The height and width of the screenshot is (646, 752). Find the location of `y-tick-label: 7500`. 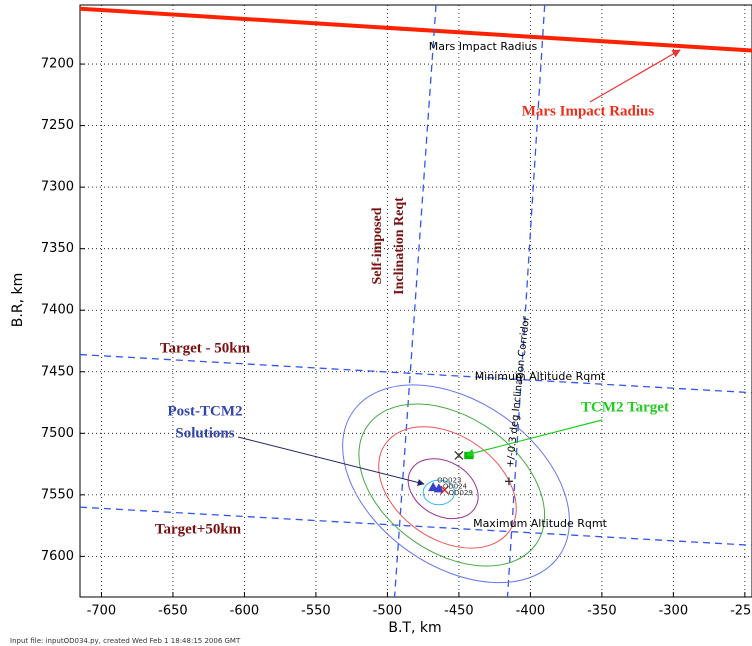

y-tick-label: 7500 is located at coordinates (57, 433).